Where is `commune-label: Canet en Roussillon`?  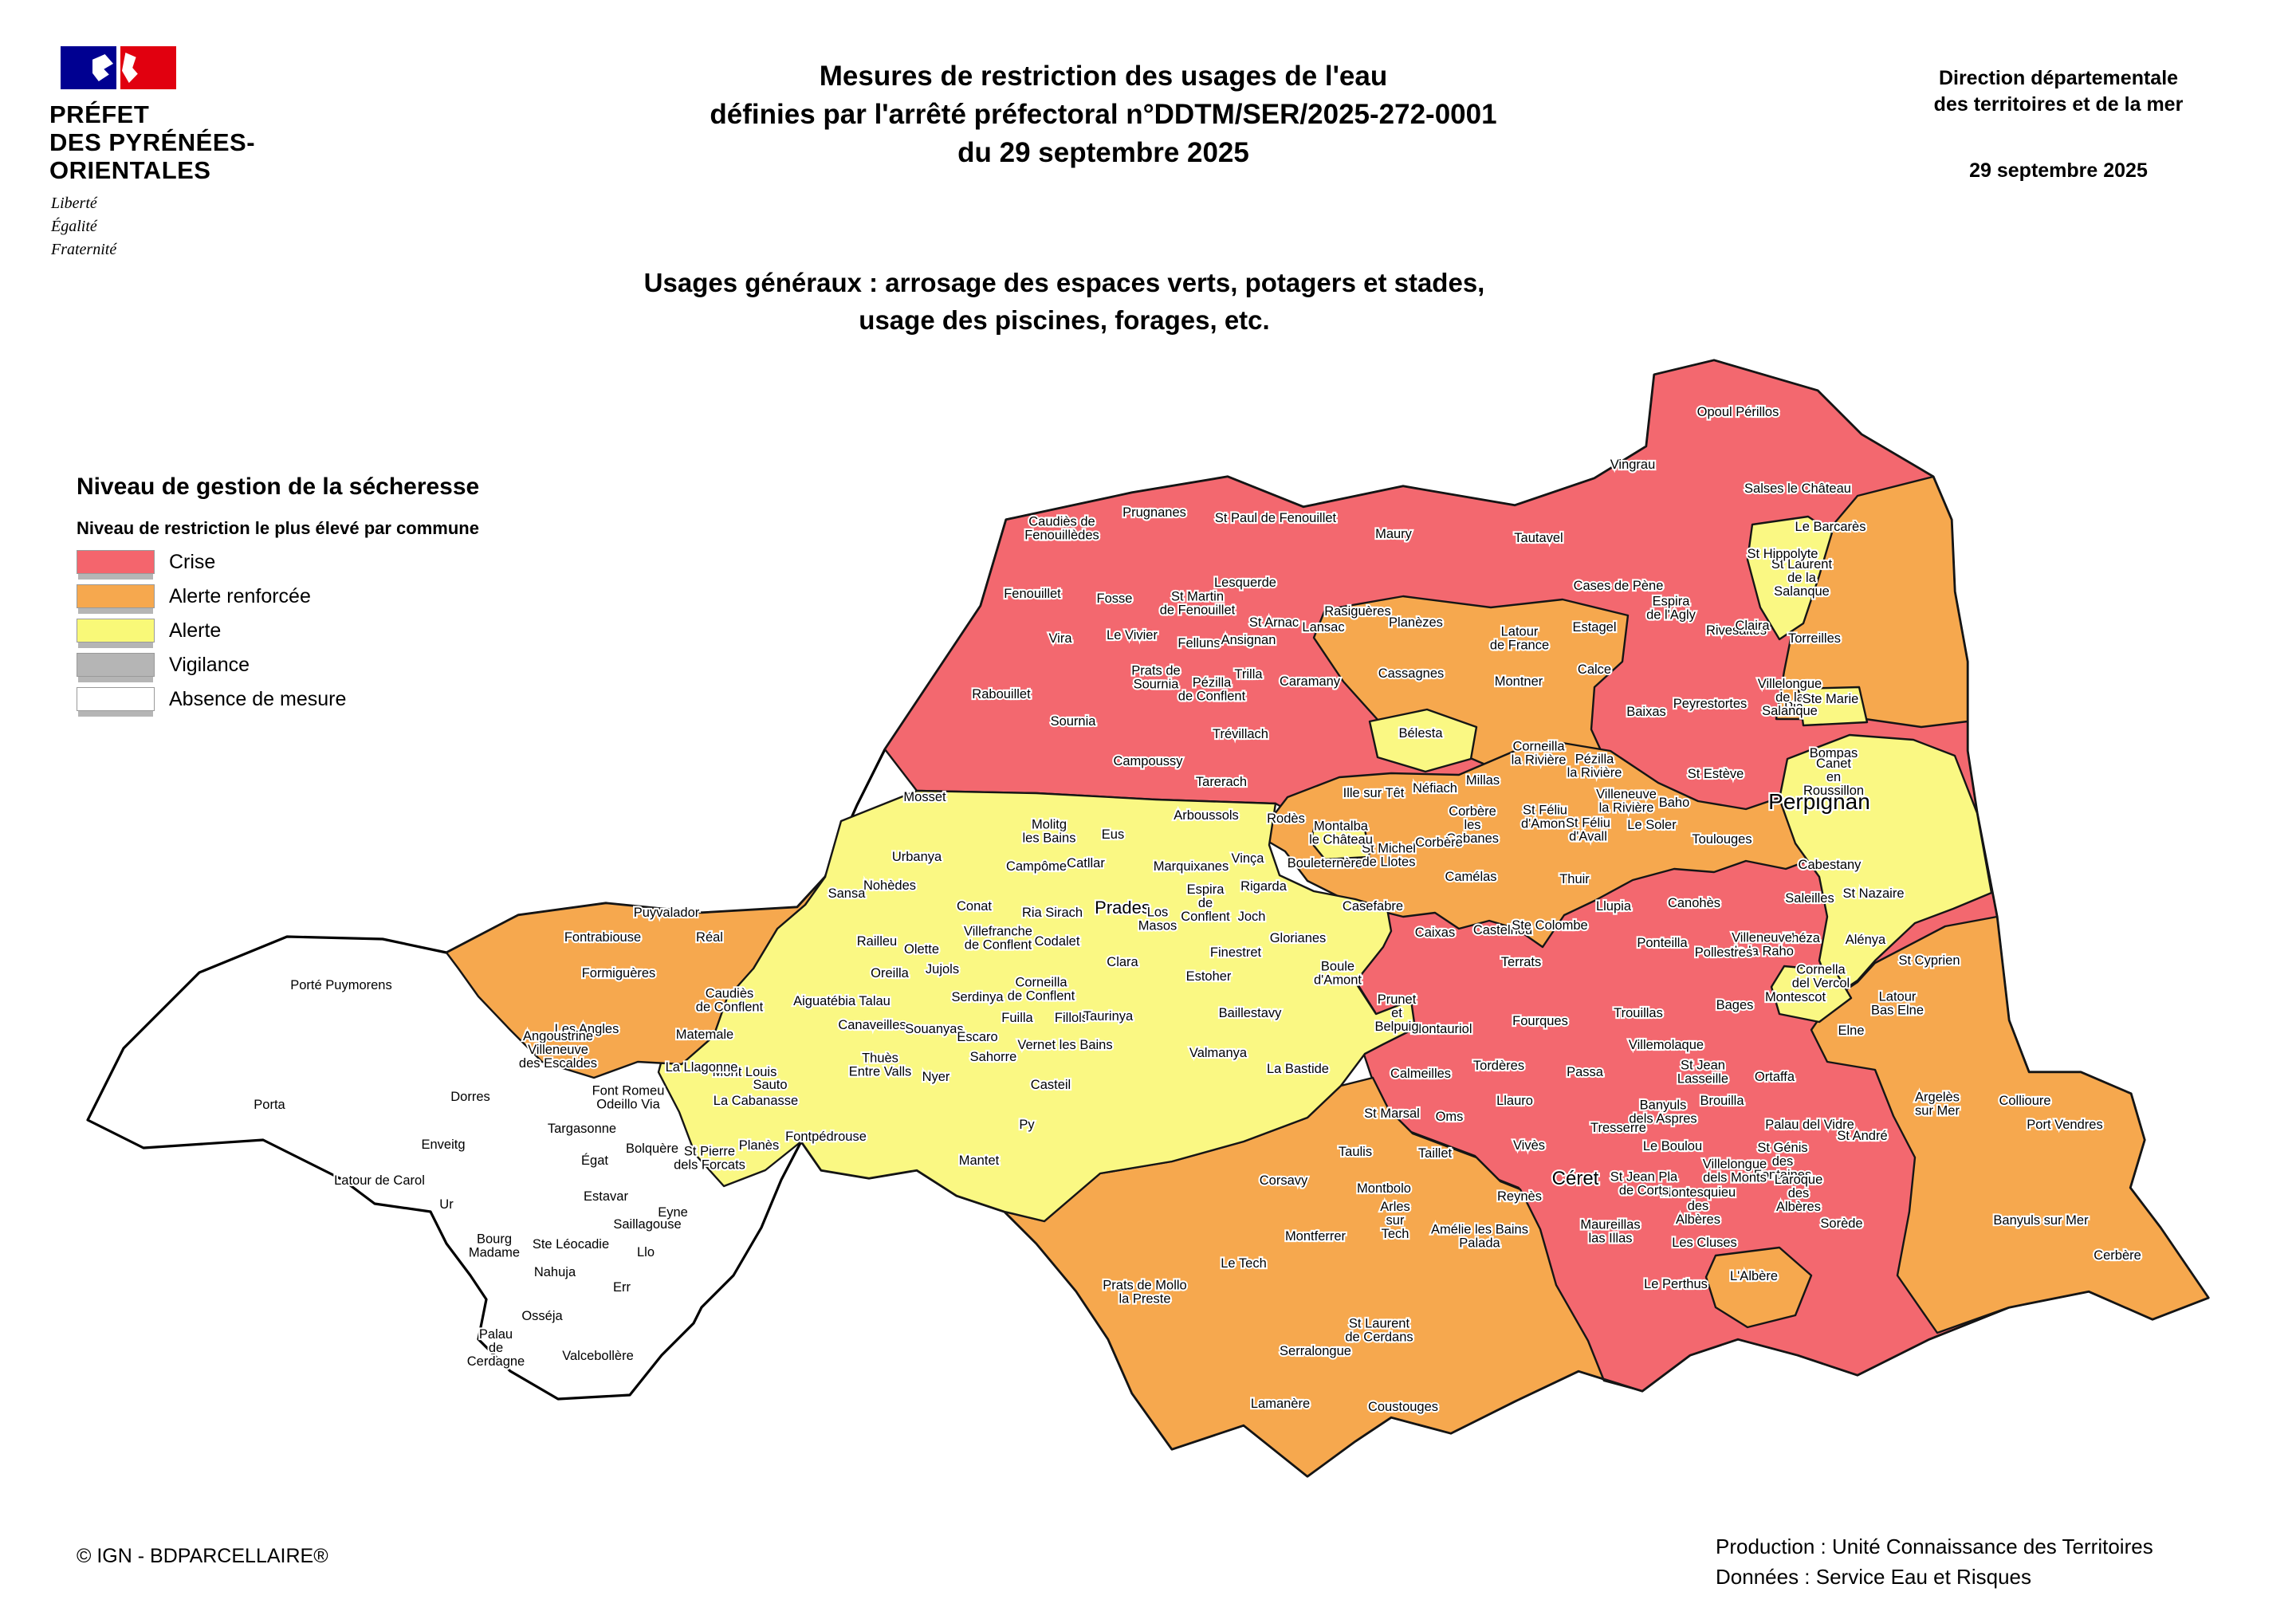 commune-label: Canet en Roussillon is located at coordinates (1833, 777).